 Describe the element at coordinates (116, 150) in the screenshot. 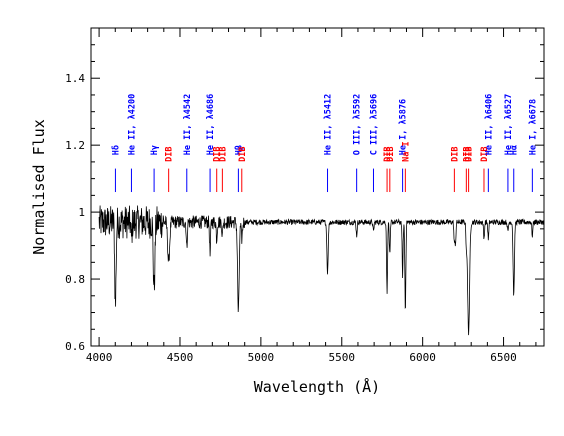

I see `line-label: Hδ` at that location.